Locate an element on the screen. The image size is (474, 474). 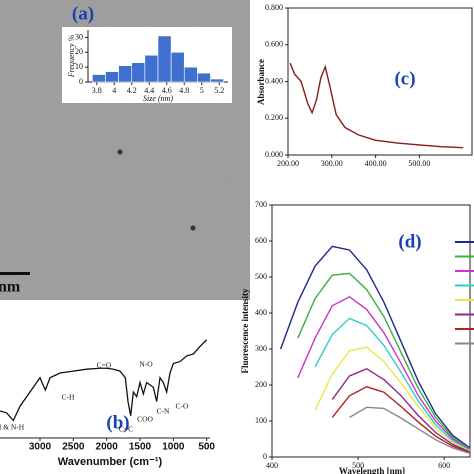
x-tick-label: 3000 is located at coordinates (40, 447).